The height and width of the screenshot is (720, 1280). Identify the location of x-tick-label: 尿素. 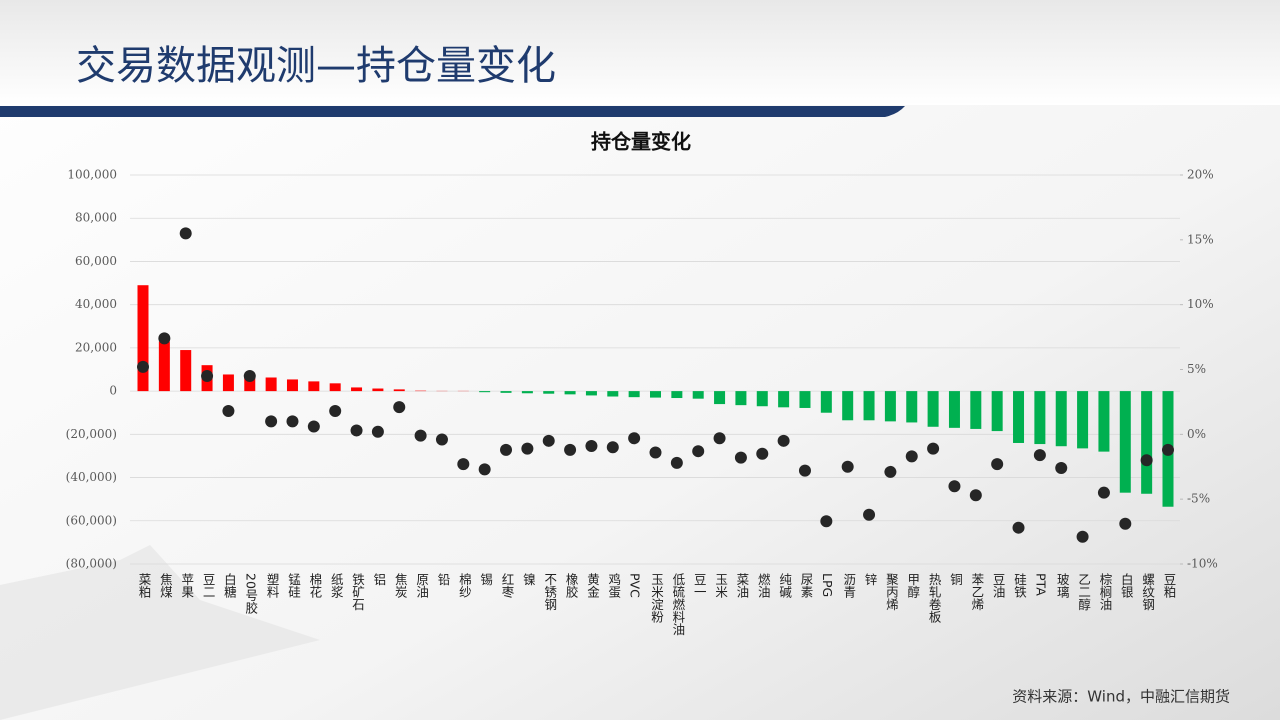
(805, 585).